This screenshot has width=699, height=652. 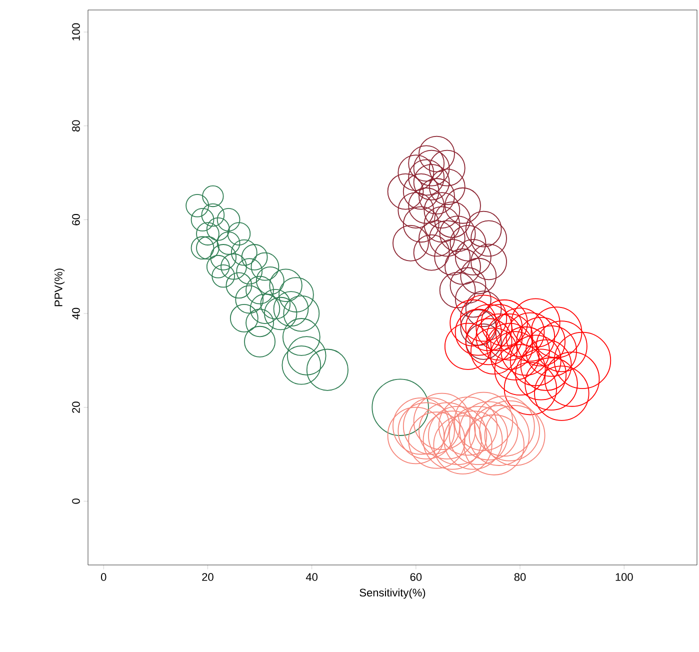 What do you see at coordinates (520, 577) in the screenshot?
I see `x-tick-label: 80` at bounding box center [520, 577].